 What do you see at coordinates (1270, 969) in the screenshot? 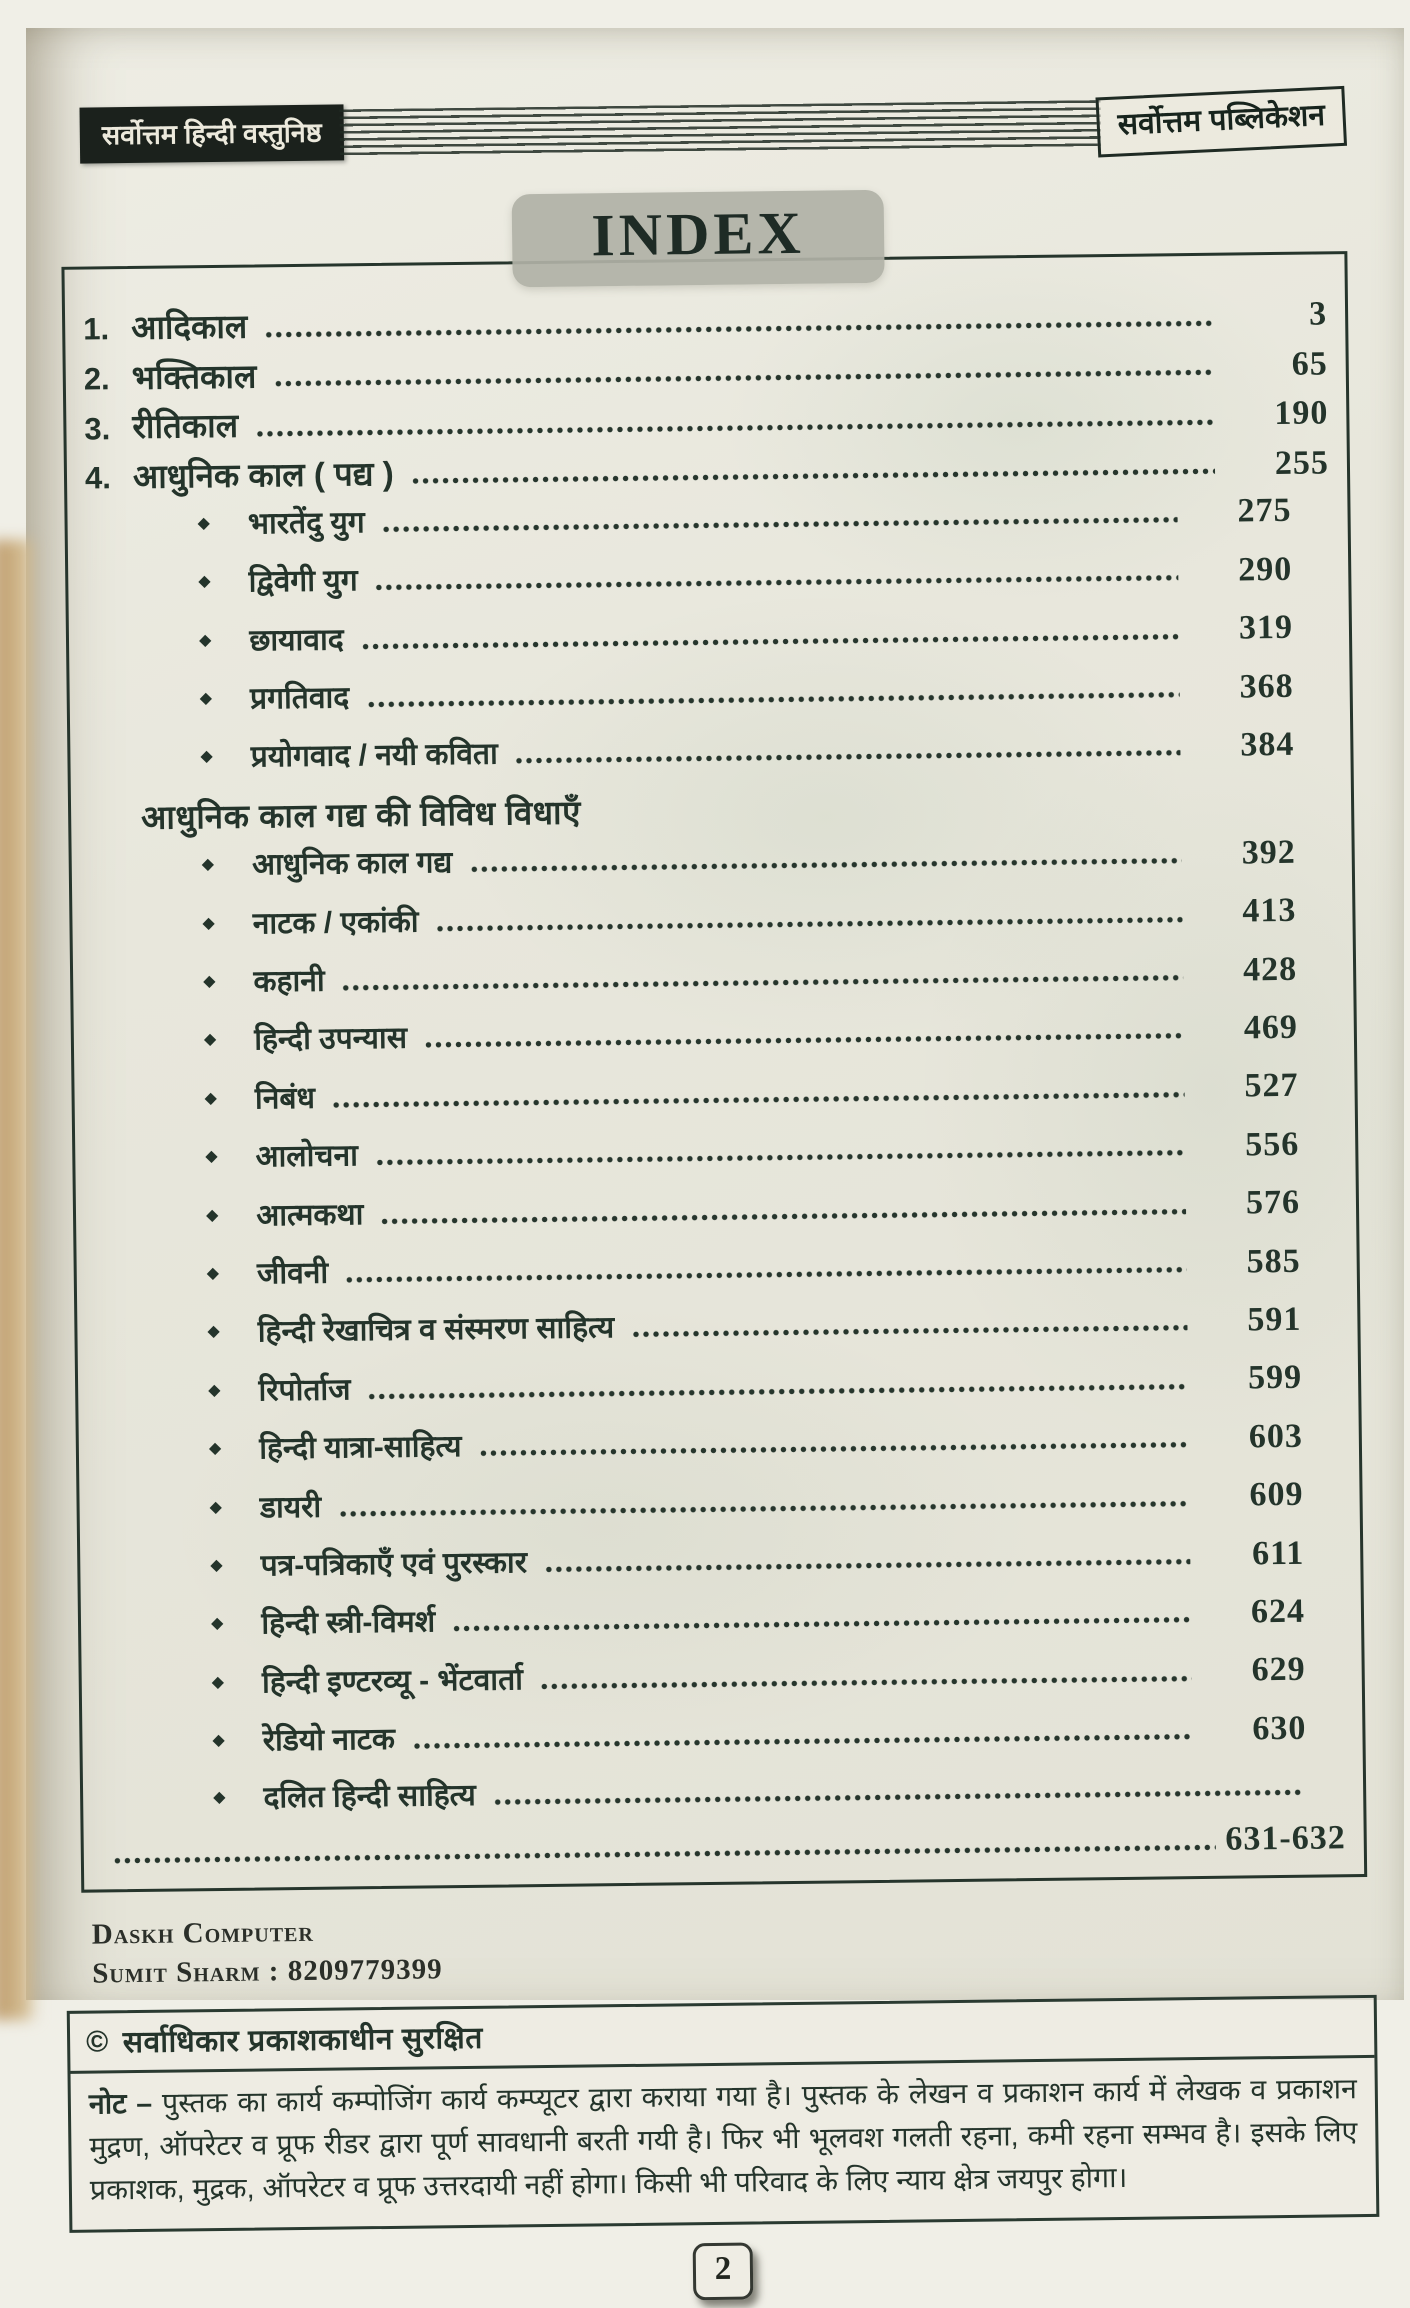
I see `entry-page-number: 428` at bounding box center [1270, 969].